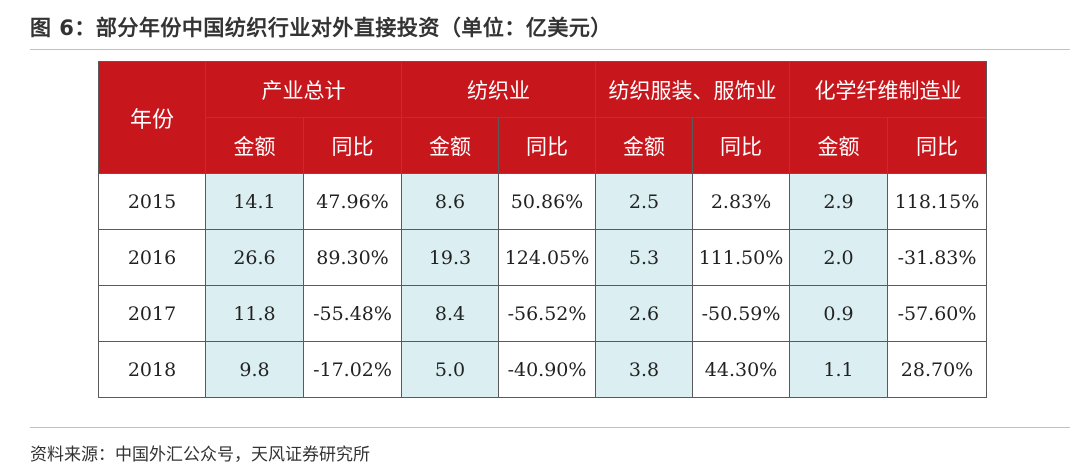 This screenshot has height=474, width=1080. What do you see at coordinates (152, 257) in the screenshot?
I see `year-cell: 2016` at bounding box center [152, 257].